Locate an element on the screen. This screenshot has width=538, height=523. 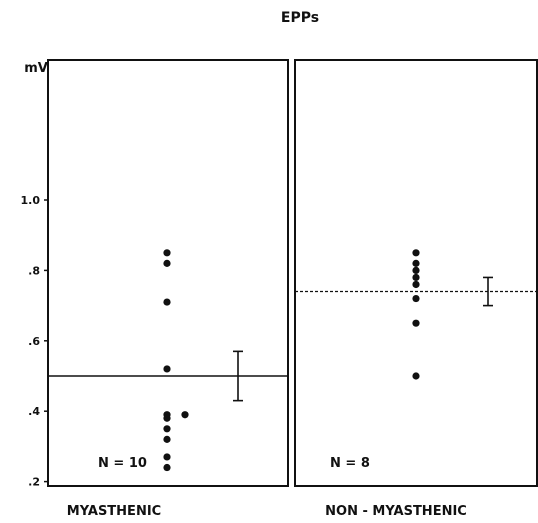
y-axis-label: mV is located at coordinates (36, 68).